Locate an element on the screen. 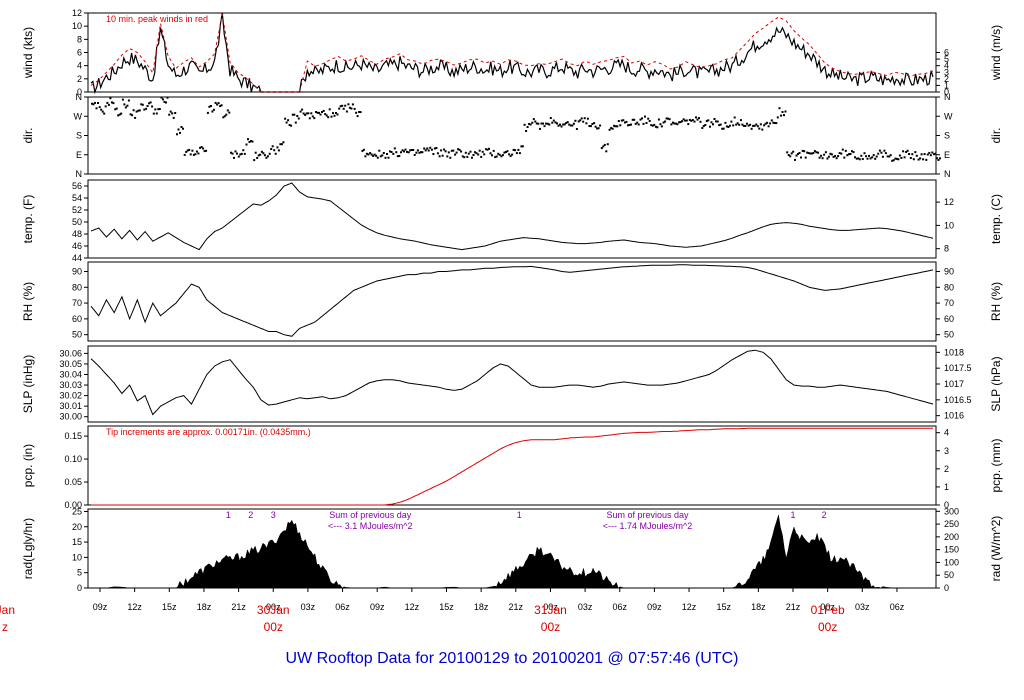 The width and height of the screenshot is (1024, 700). y-tick-label-left: 10 is located at coordinates (77, 26).